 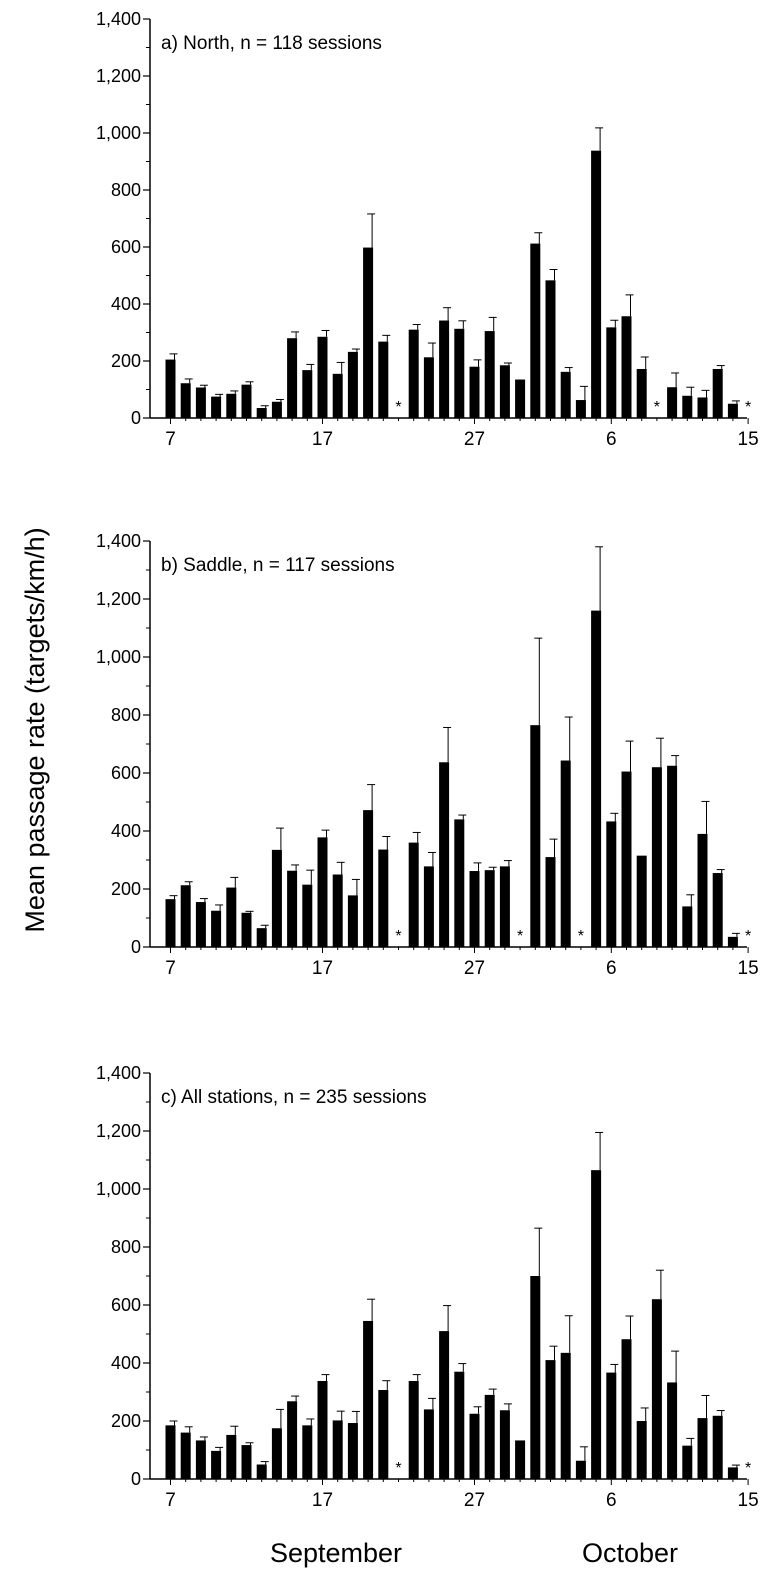 I want to click on y-tick-label: 200, so click(x=126, y=889).